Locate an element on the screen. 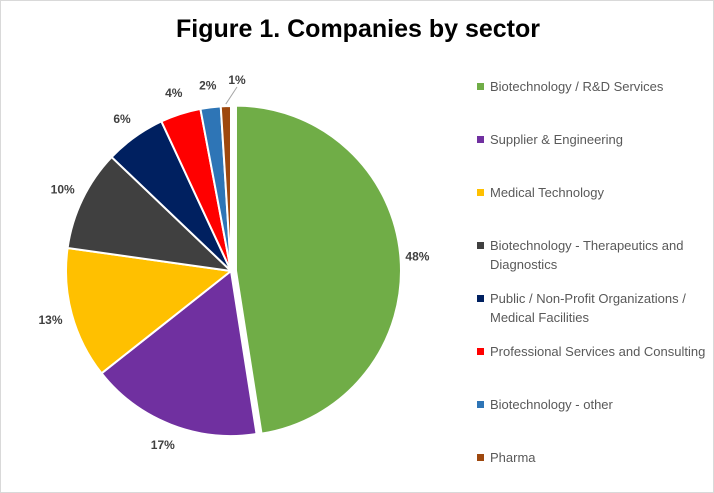 This screenshot has width=714, height=493. legend-label: Supplier & Engineering is located at coordinates (556, 139).